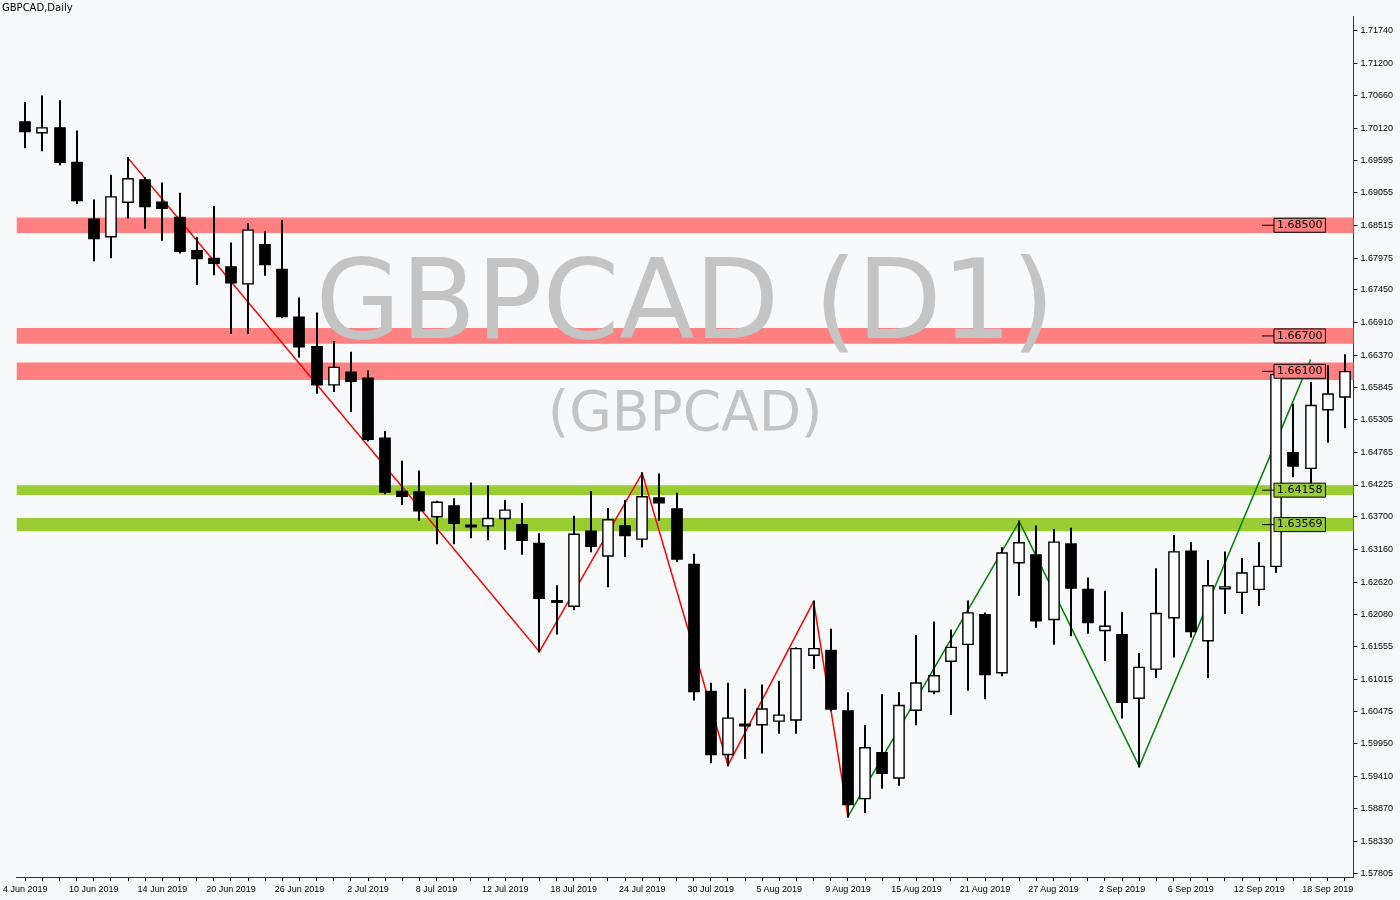 The image size is (1400, 900). I want to click on y-tick-label: 1.59950, so click(1377, 743).